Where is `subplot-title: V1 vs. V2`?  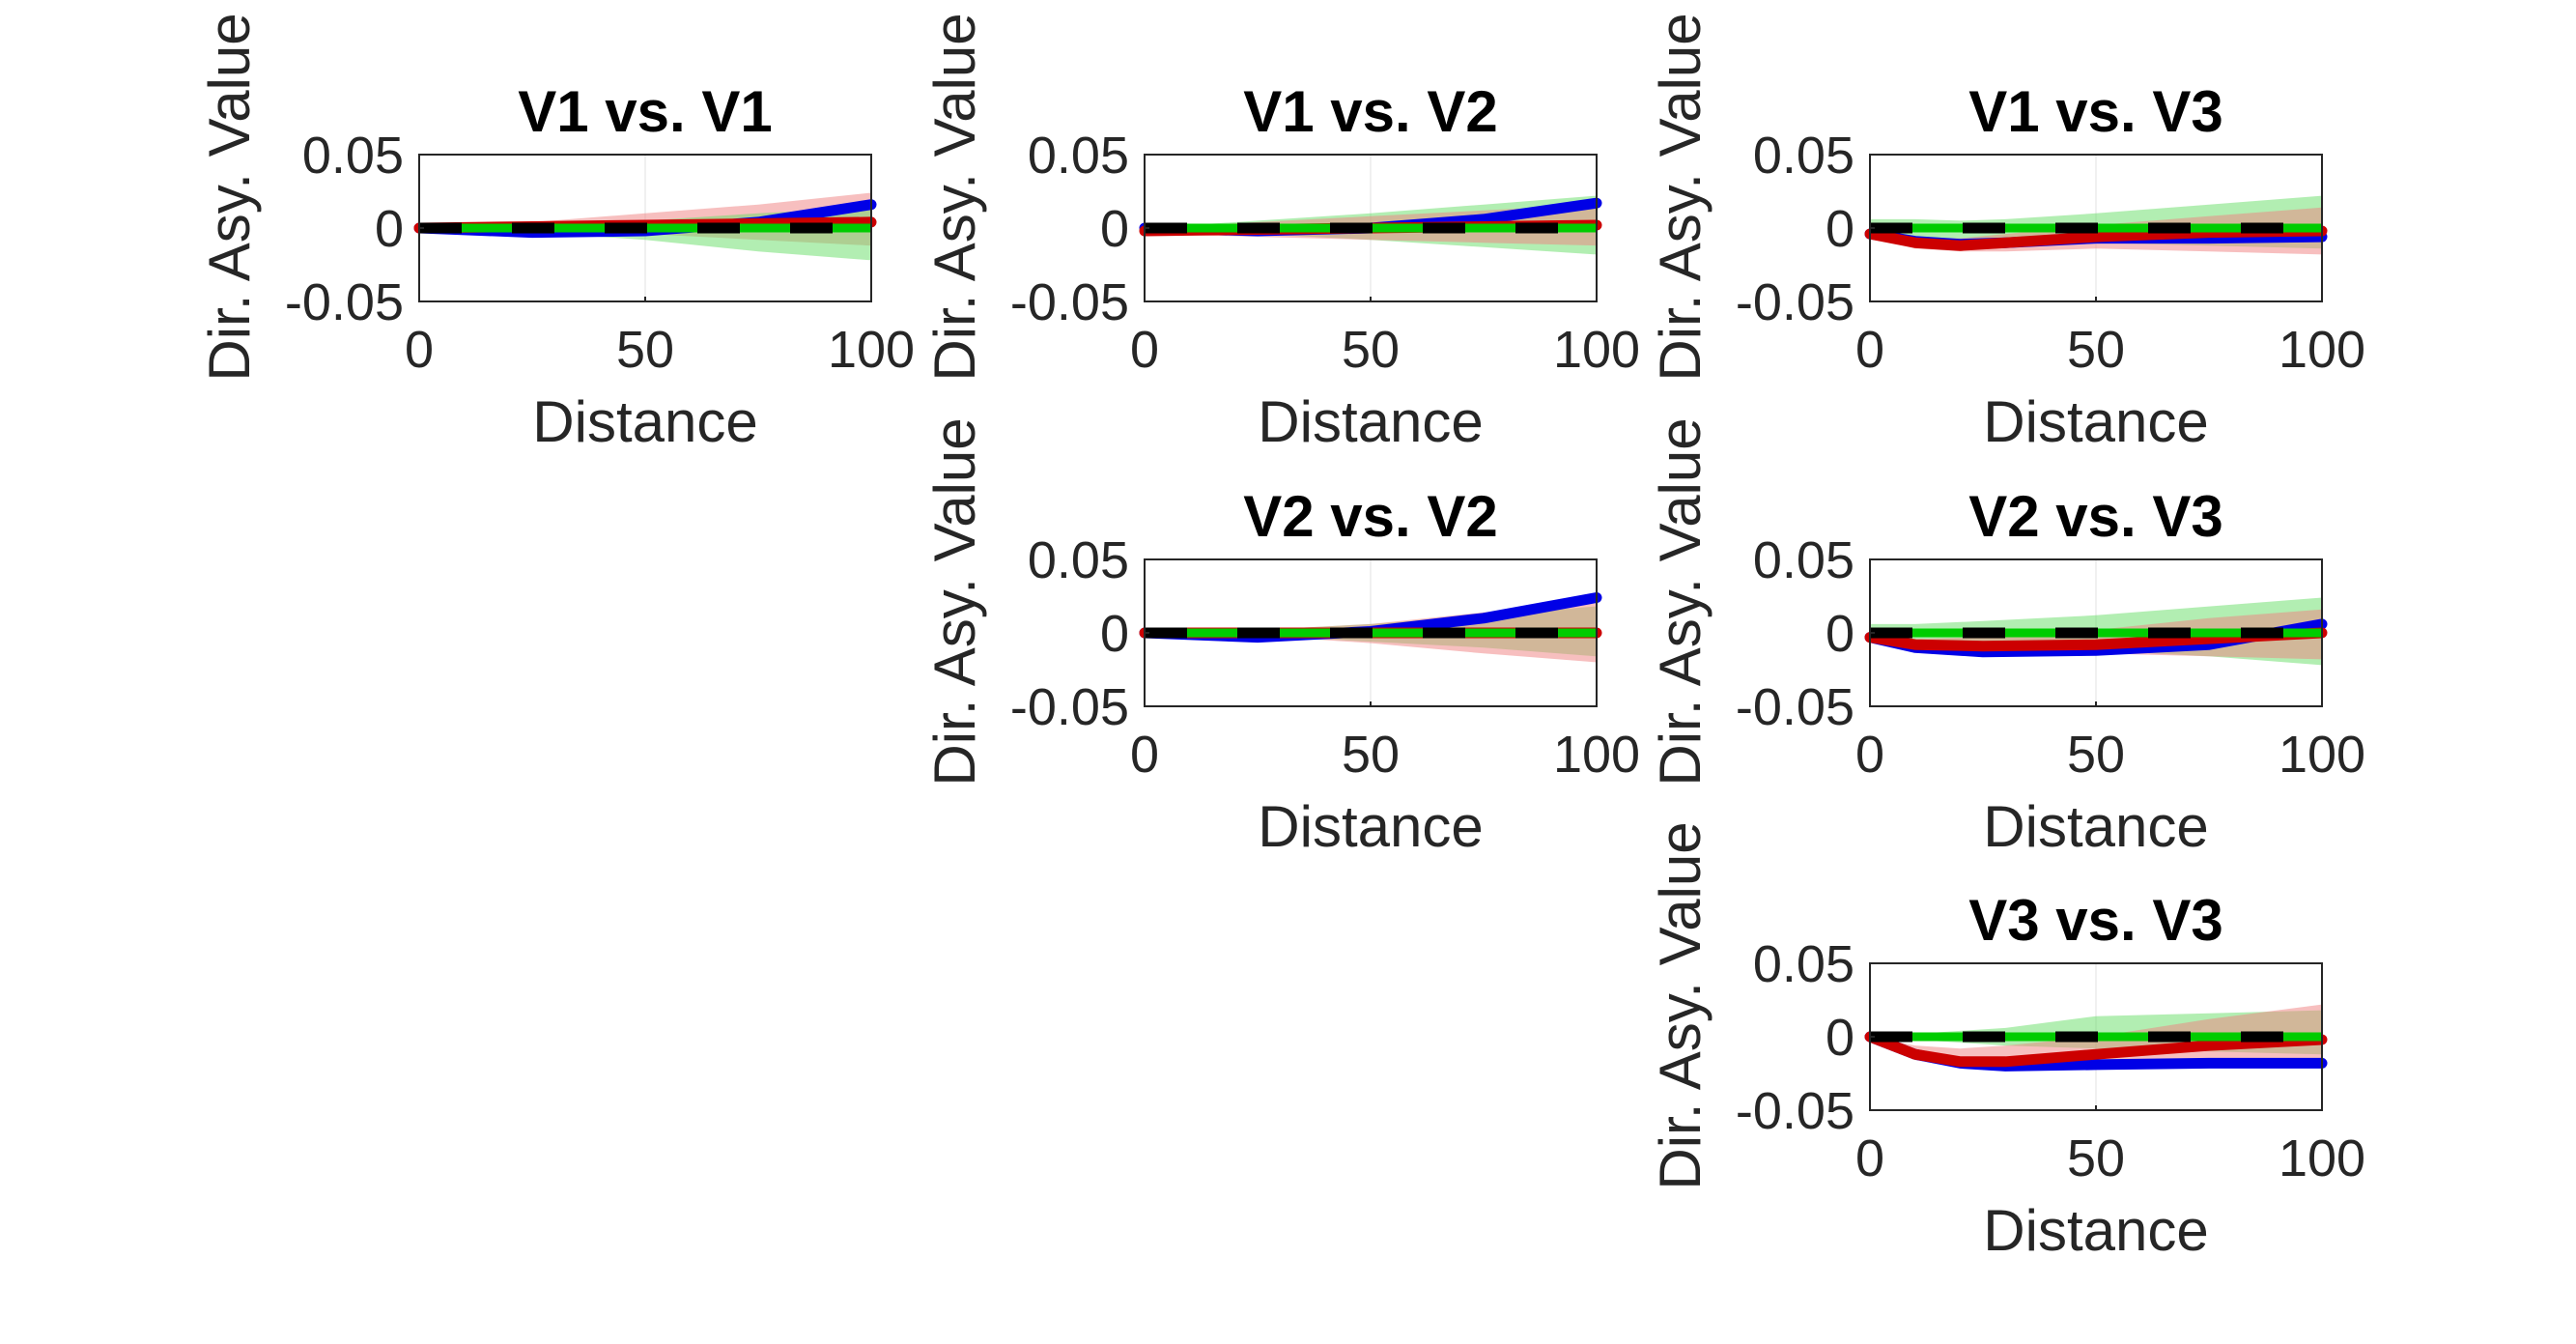 subplot-title: V1 vs. V2 is located at coordinates (1370, 111).